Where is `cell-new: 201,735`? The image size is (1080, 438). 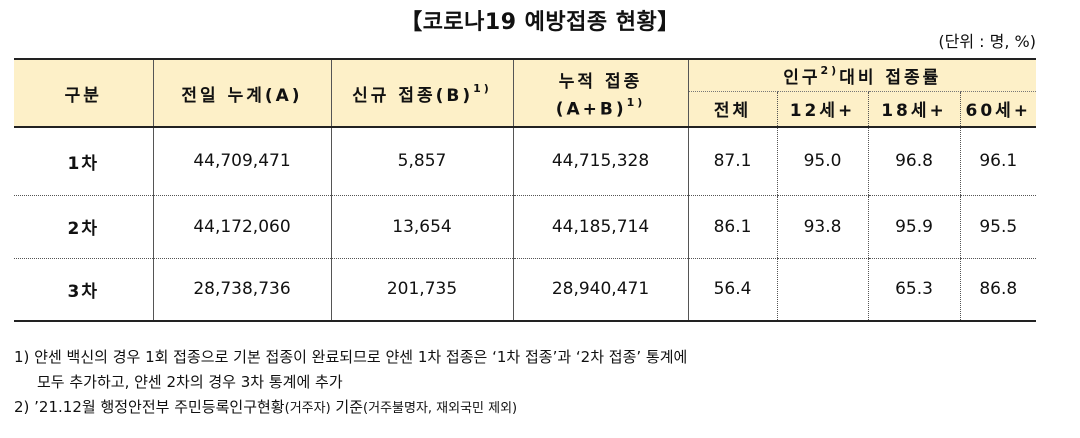 cell-new: 201,735 is located at coordinates (421, 289).